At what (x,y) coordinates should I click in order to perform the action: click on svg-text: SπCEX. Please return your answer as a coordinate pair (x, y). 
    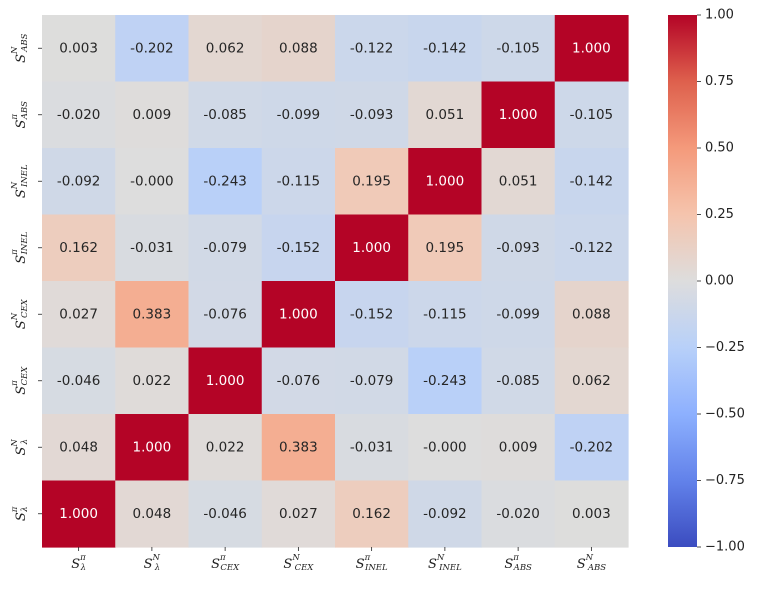
    Looking at the image, I should click on (20, 380).